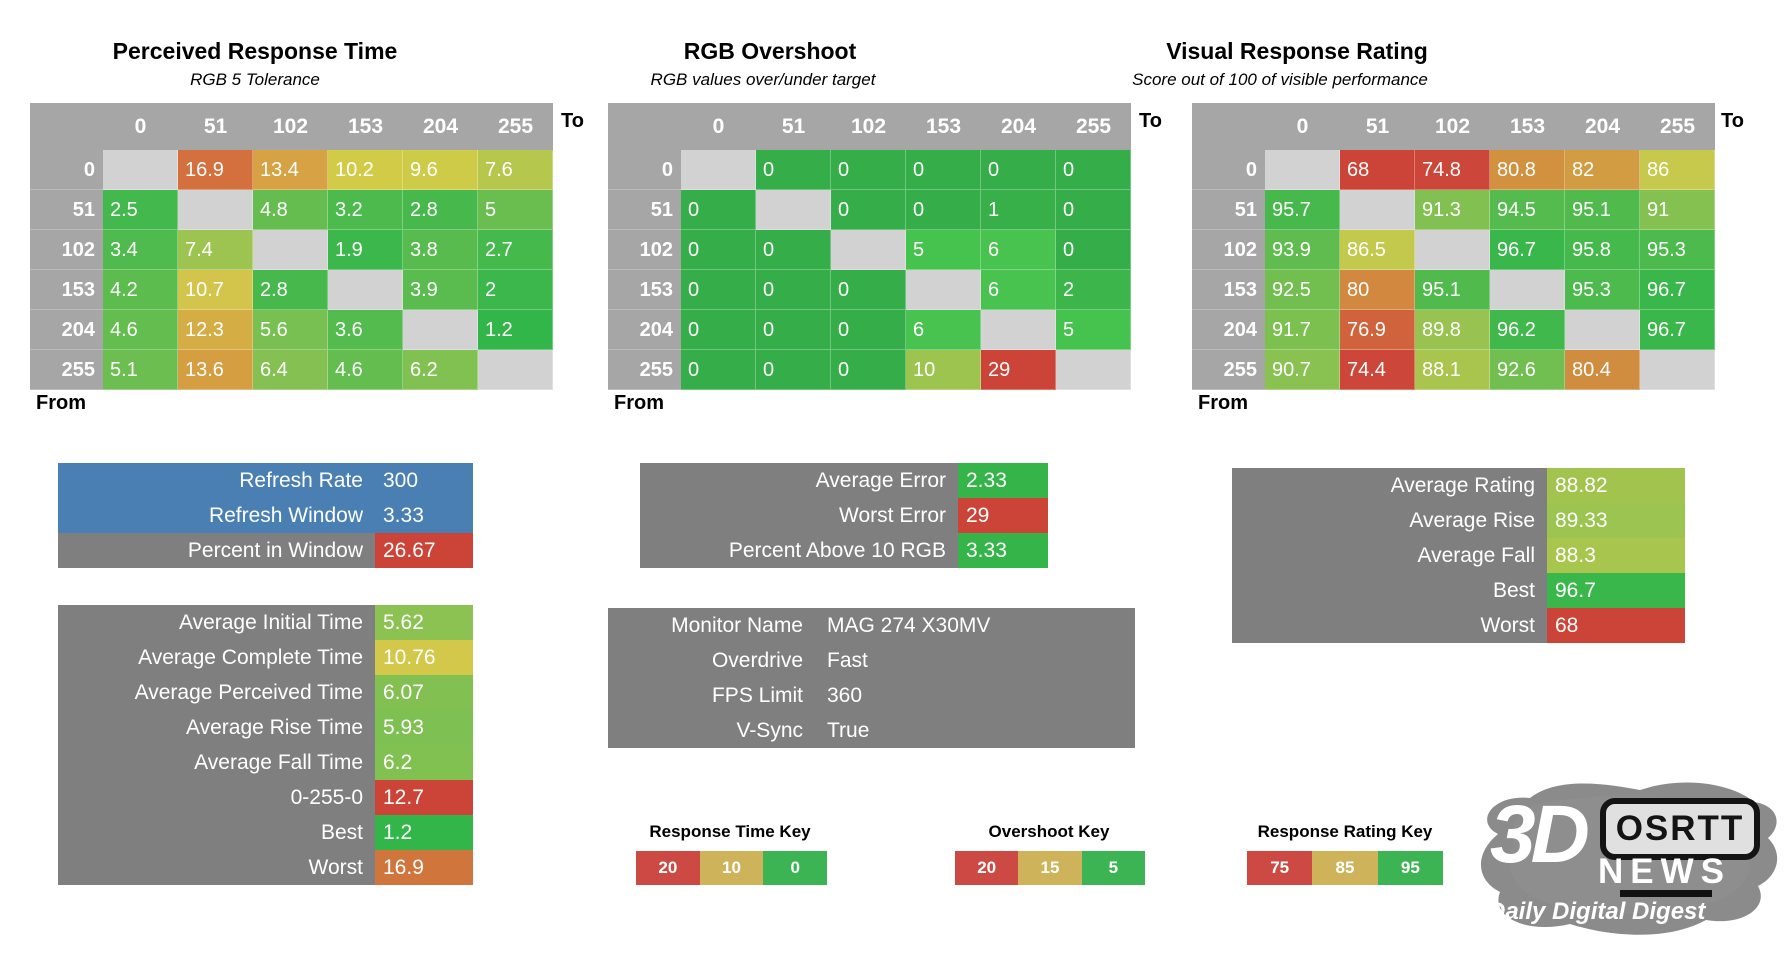 This screenshot has width=1784, height=962. Describe the element at coordinates (1602, 210) in the screenshot. I see `heatmap-cell: 95.1` at that location.